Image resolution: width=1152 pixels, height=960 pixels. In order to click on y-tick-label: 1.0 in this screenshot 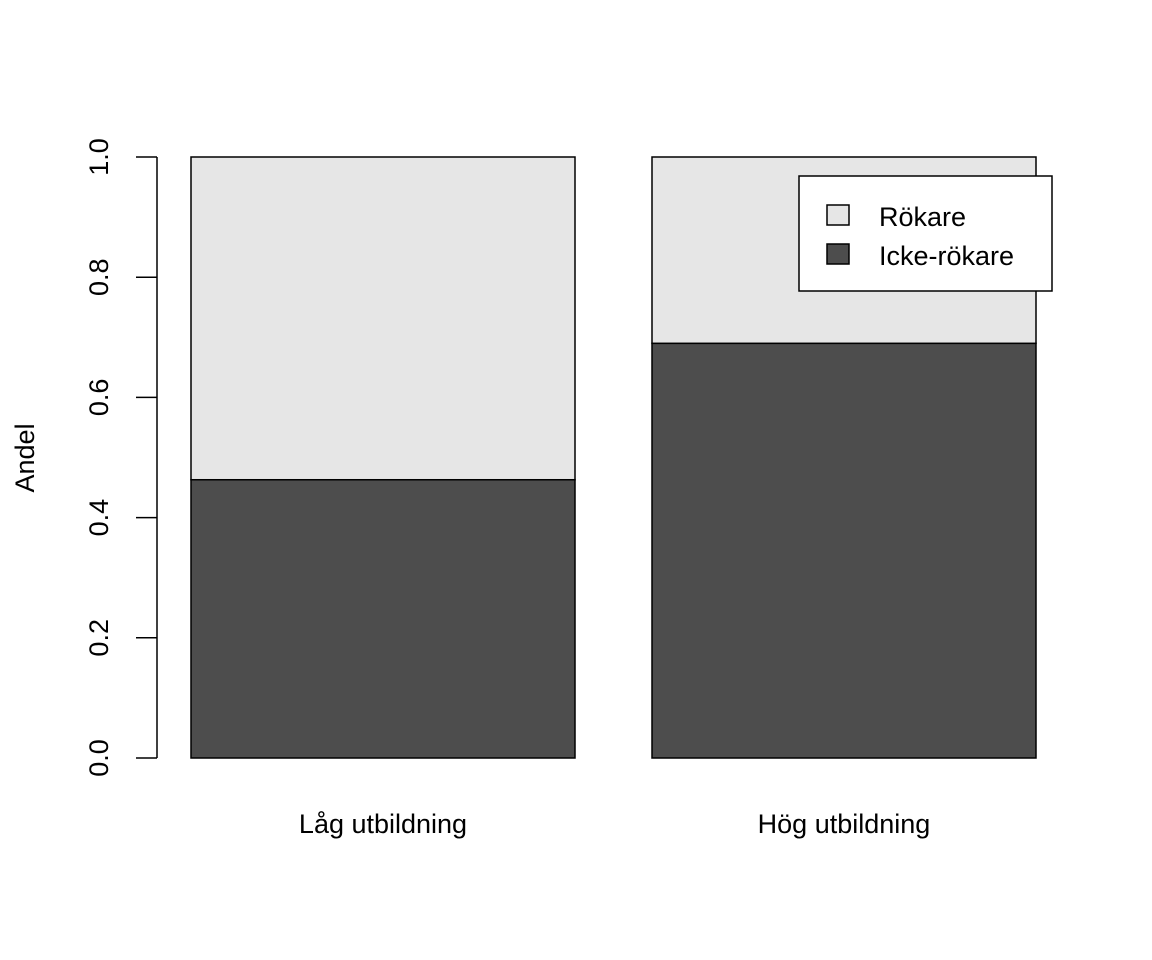, I will do `click(99, 157)`.